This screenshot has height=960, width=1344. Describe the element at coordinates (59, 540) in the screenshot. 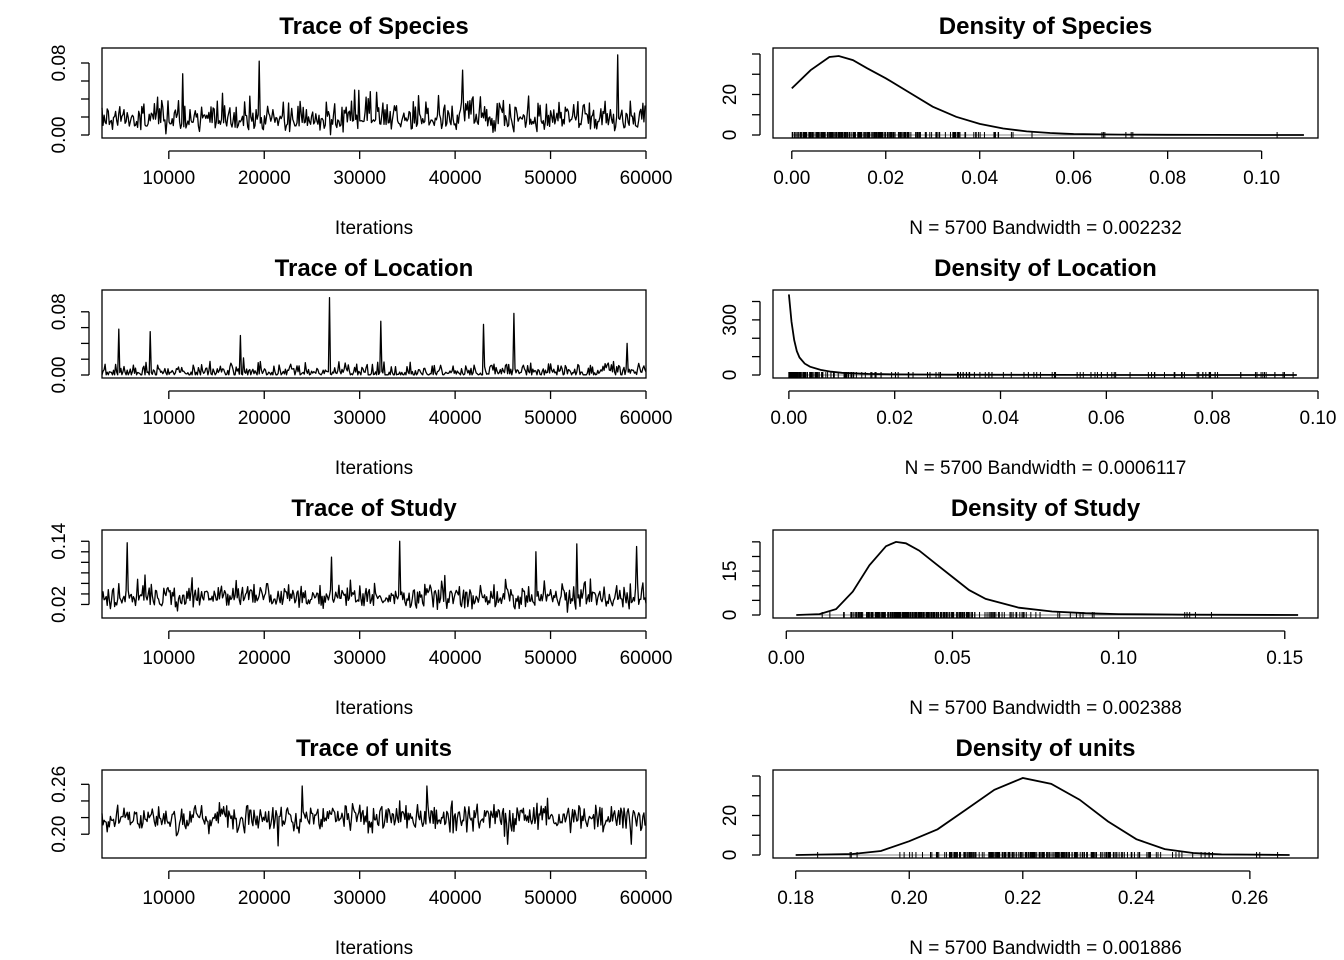

I see `y-tick-label: 0.14` at that location.